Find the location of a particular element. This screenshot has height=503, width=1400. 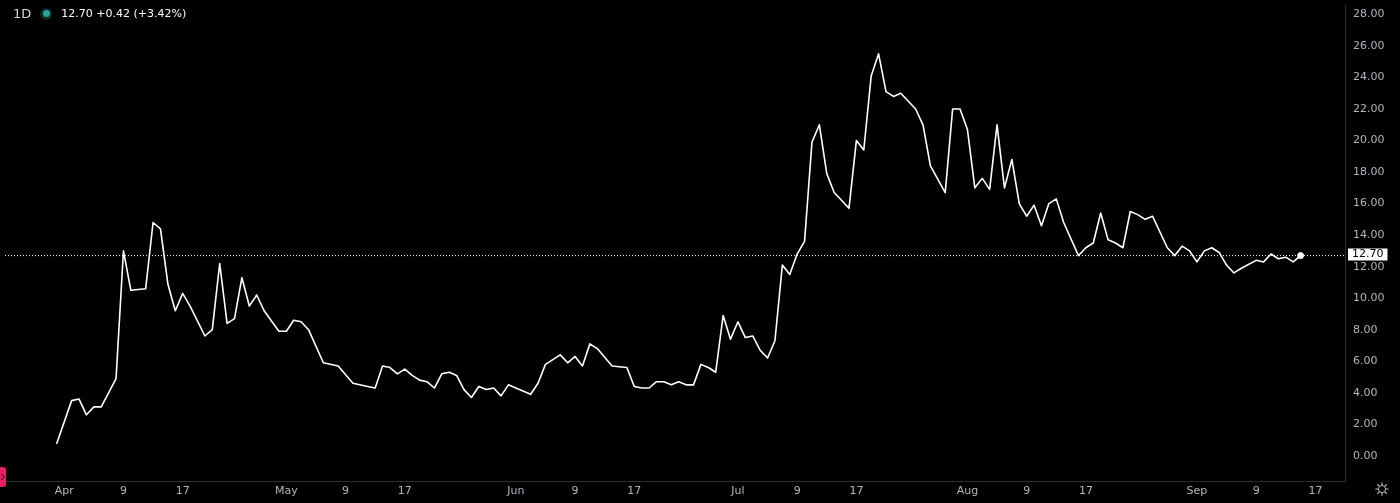

chart-title: 1D is located at coordinates (22, 13).